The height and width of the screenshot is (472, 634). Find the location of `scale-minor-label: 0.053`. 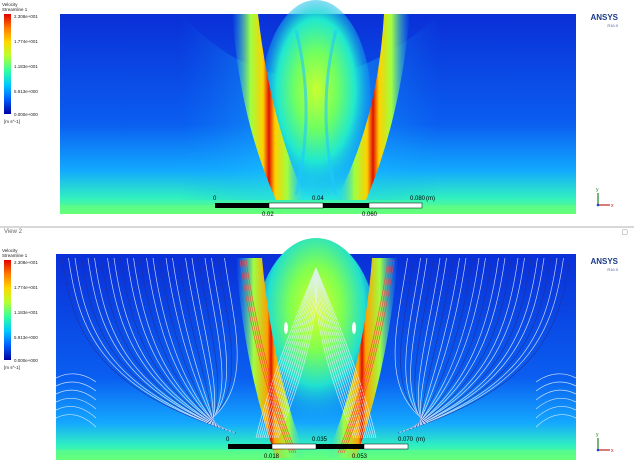

scale-minor-label: 0.053 is located at coordinates (360, 457).